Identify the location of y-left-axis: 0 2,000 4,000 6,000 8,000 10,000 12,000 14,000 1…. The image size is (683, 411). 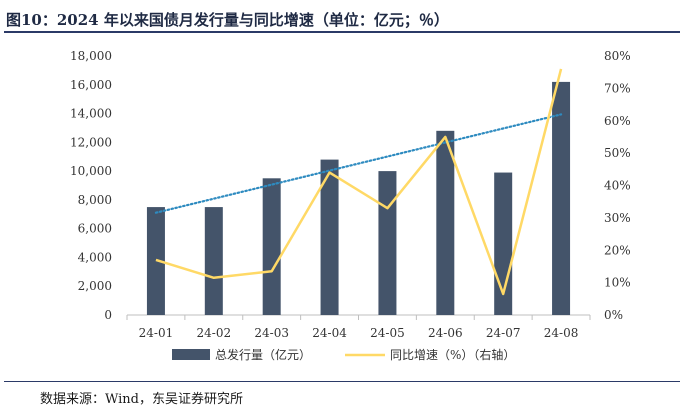
(91, 185).